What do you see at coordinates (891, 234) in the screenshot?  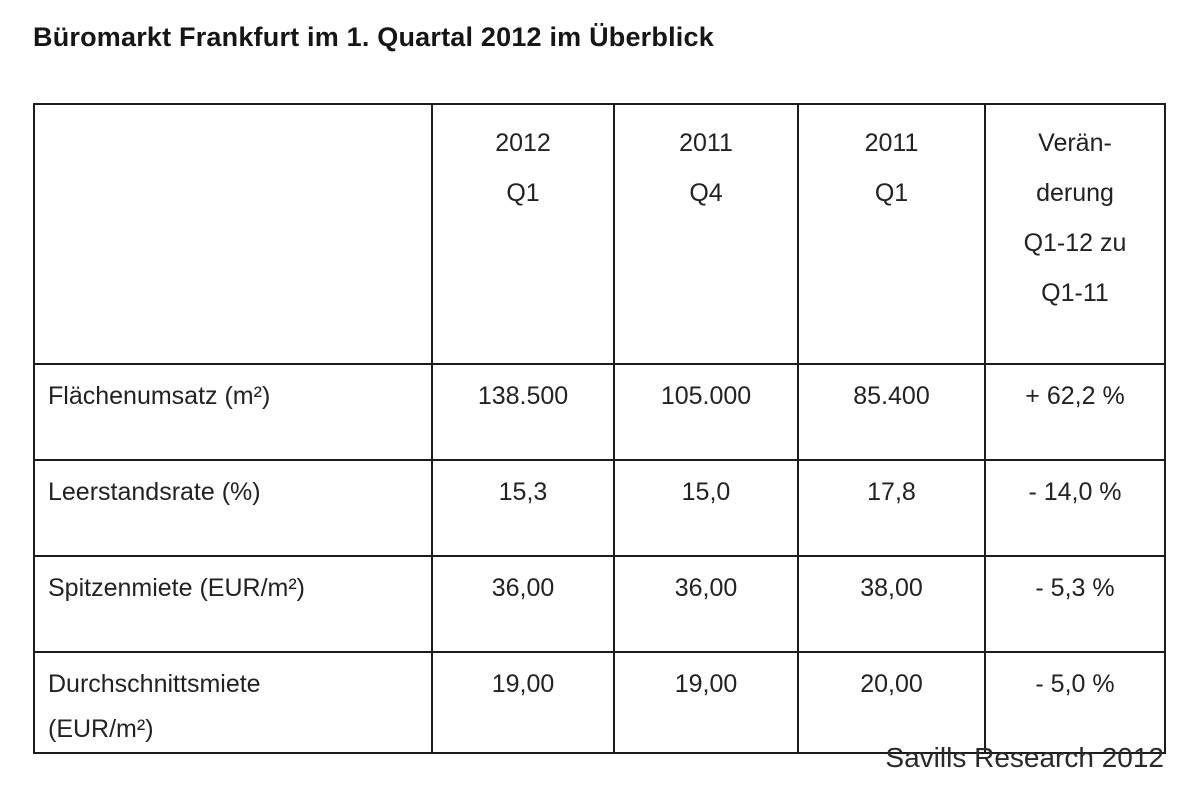 I see `column-header-q1-2011: 2011 Q1` at bounding box center [891, 234].